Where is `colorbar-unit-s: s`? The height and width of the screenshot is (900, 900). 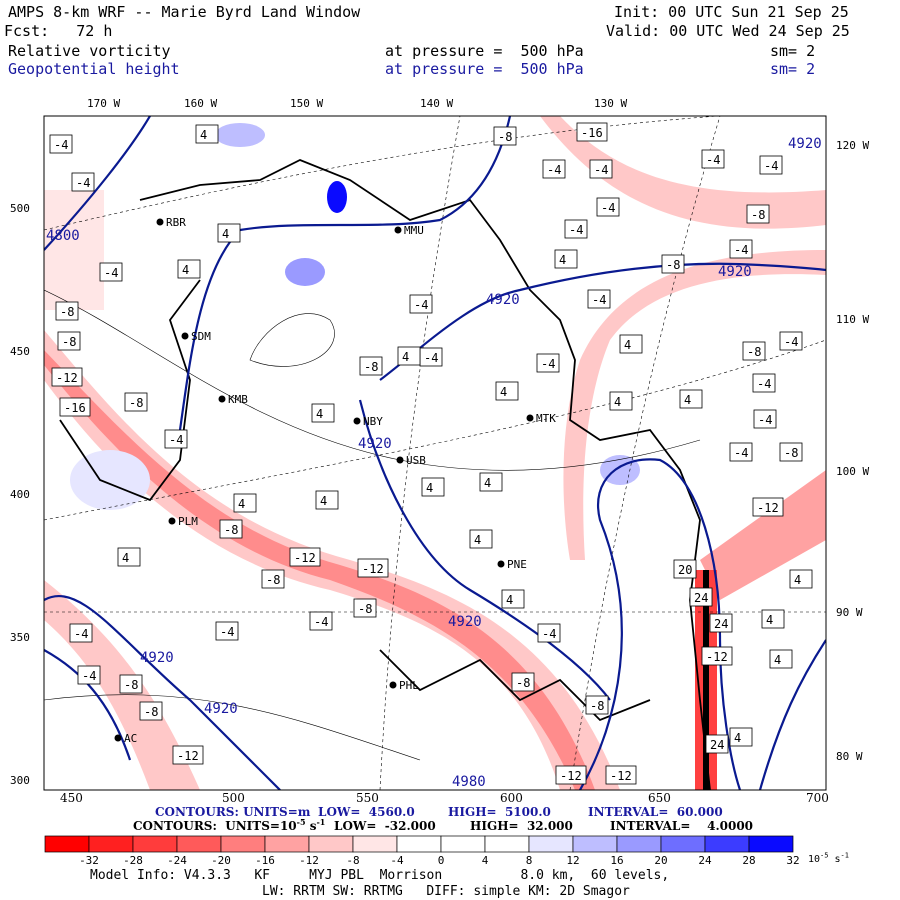 colorbar-unit-s: s is located at coordinates (837, 859).